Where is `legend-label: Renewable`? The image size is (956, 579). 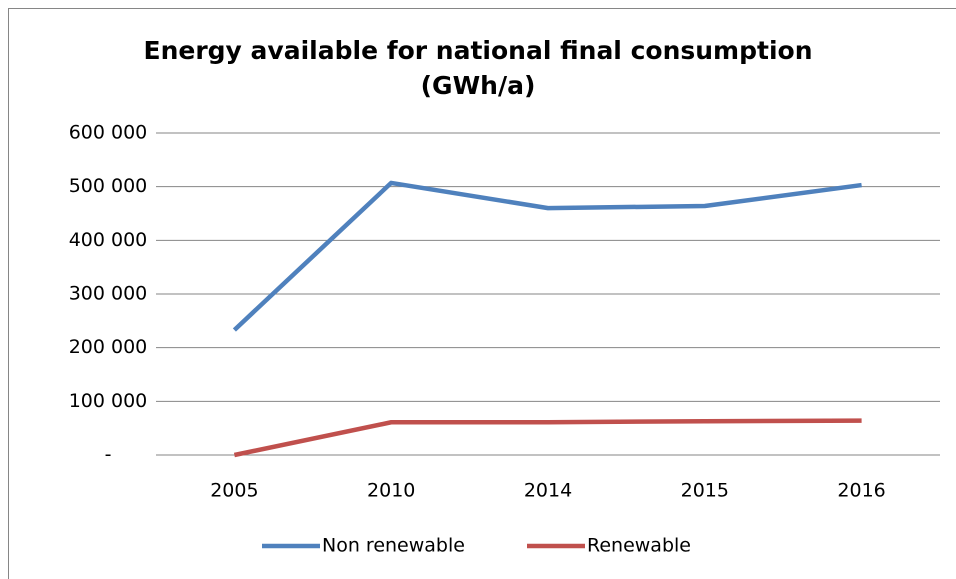
legend-label: Renewable is located at coordinates (639, 546).